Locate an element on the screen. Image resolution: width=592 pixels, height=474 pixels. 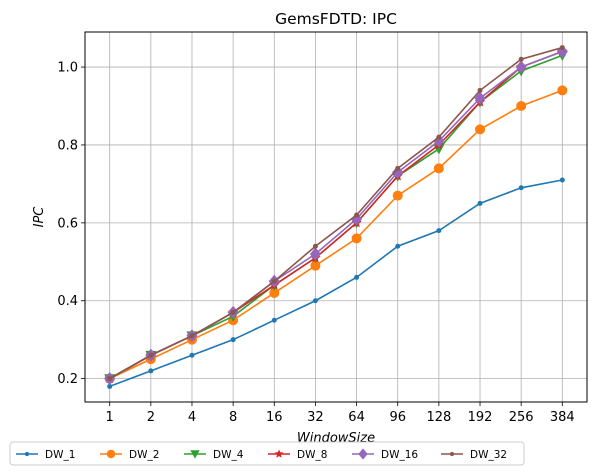
legend-item: DW_8 is located at coordinates (297, 455).